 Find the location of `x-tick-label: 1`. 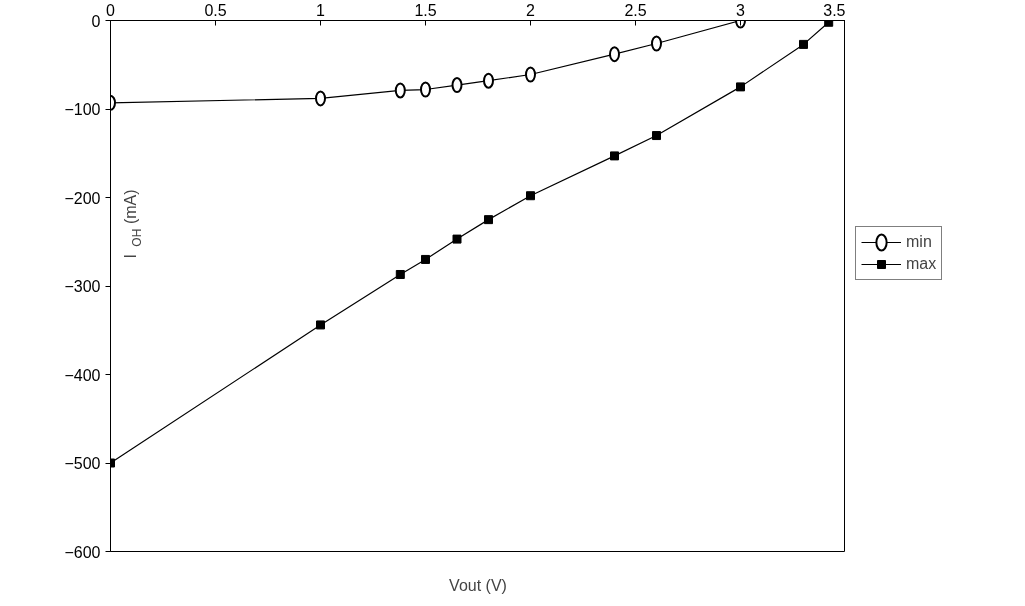

x-tick-label: 1 is located at coordinates (321, 10).